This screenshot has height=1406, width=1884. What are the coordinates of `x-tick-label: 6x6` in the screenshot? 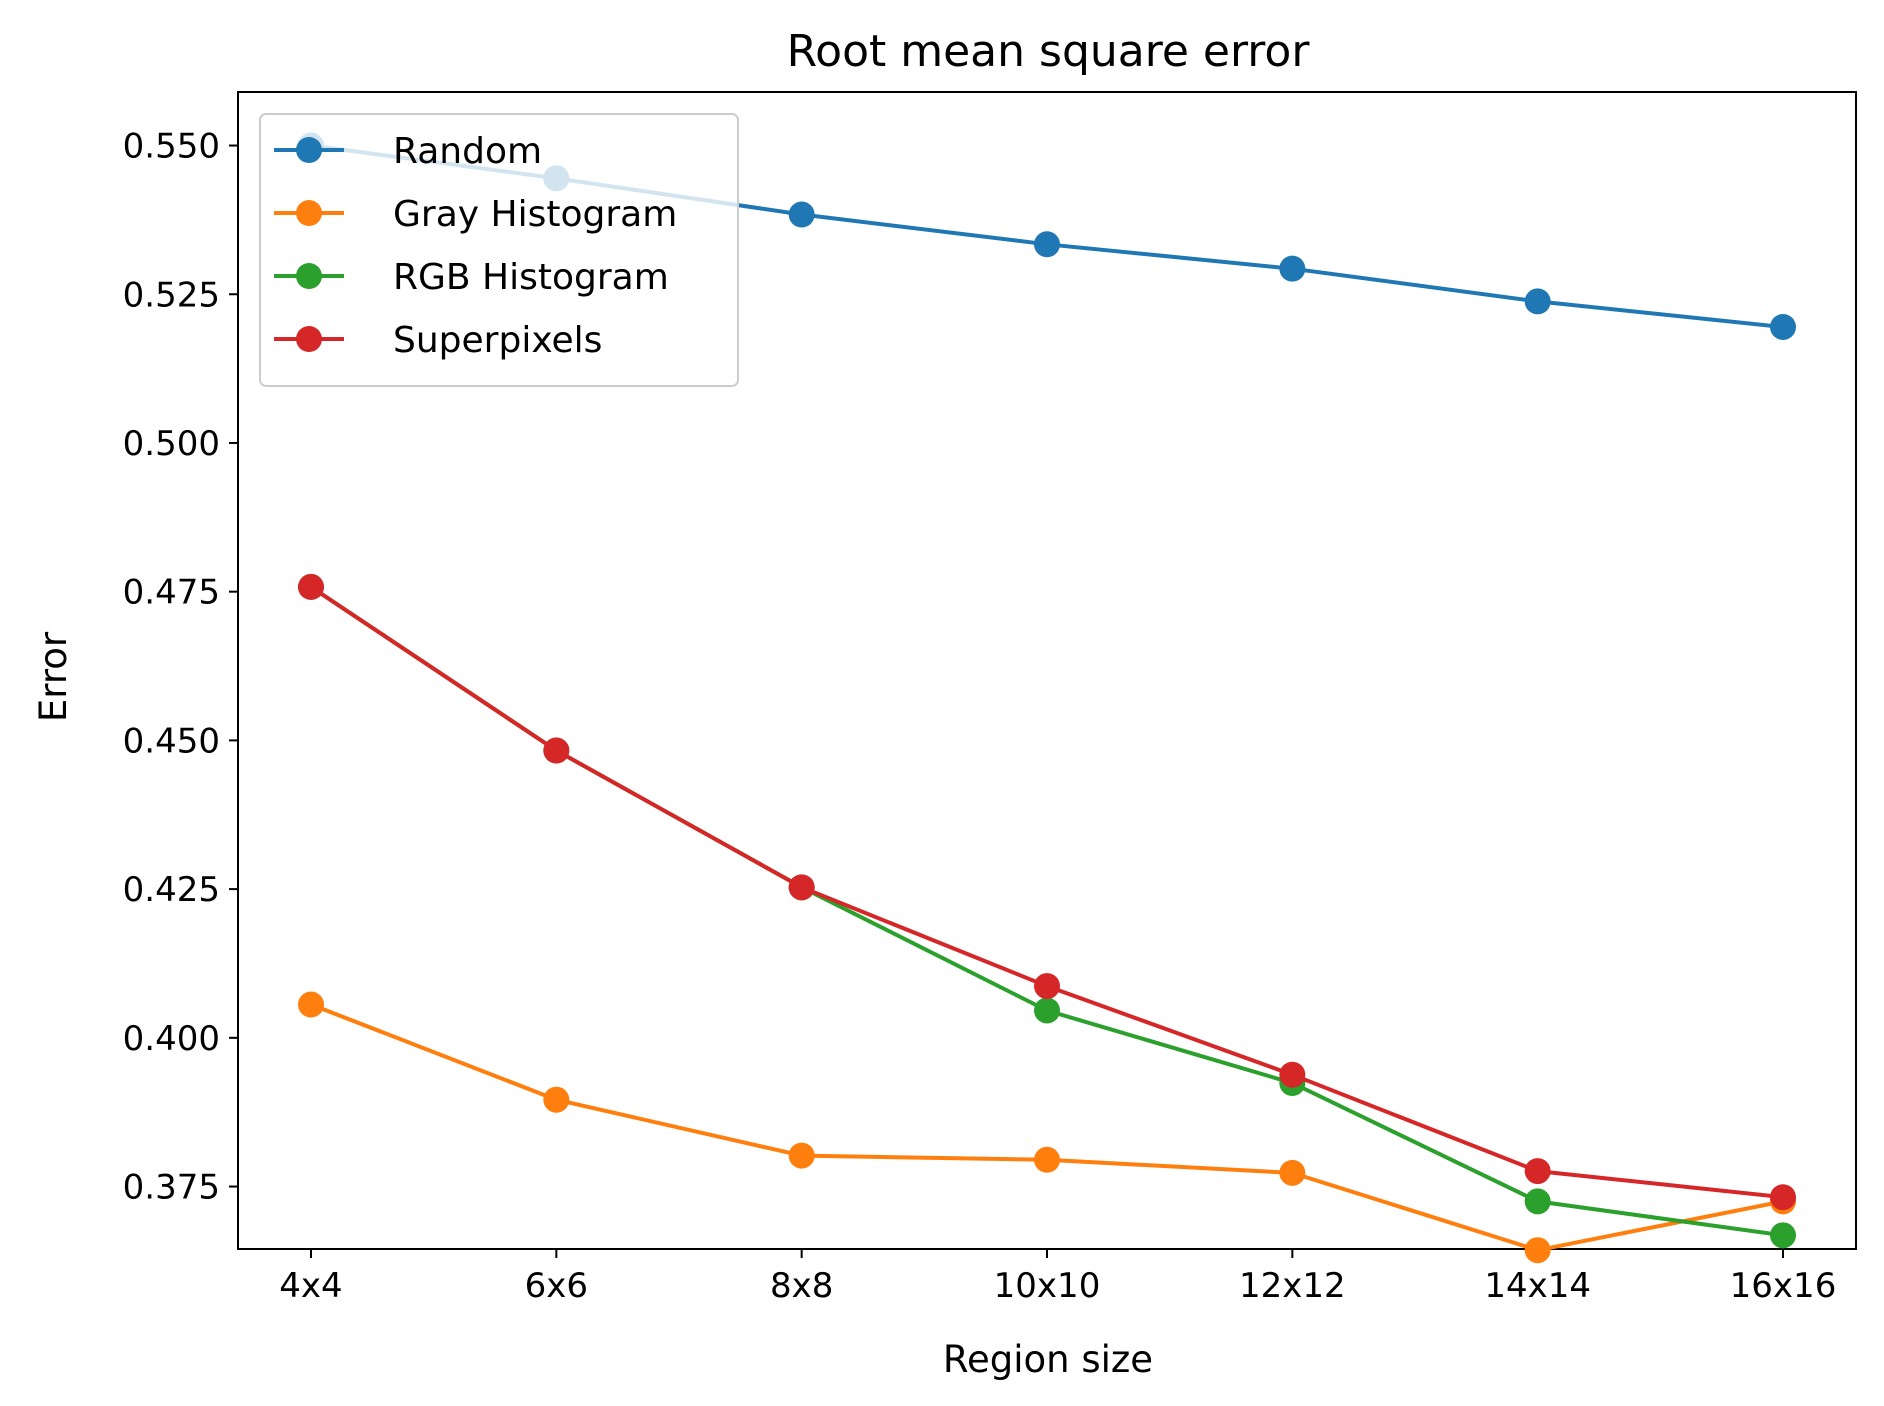 It's located at (556, 1286).